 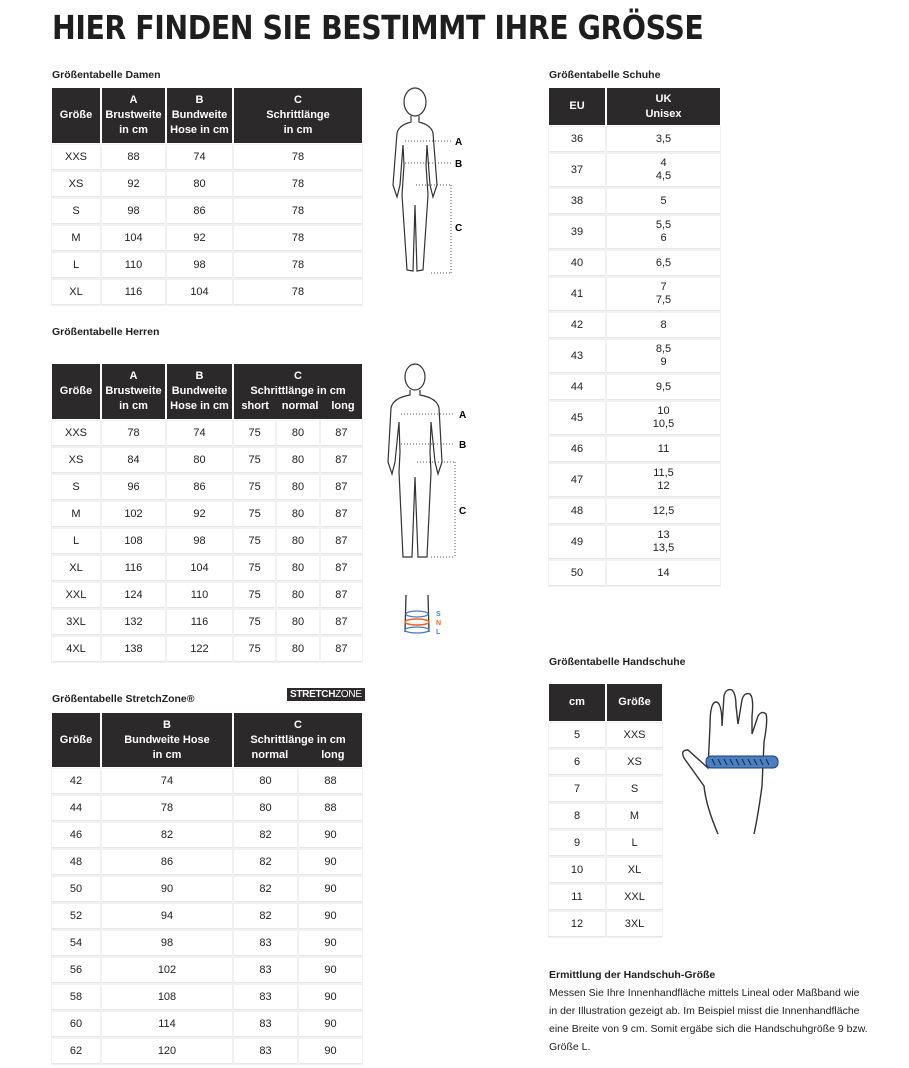 I want to click on table-cell: 39, so click(x=577, y=232).